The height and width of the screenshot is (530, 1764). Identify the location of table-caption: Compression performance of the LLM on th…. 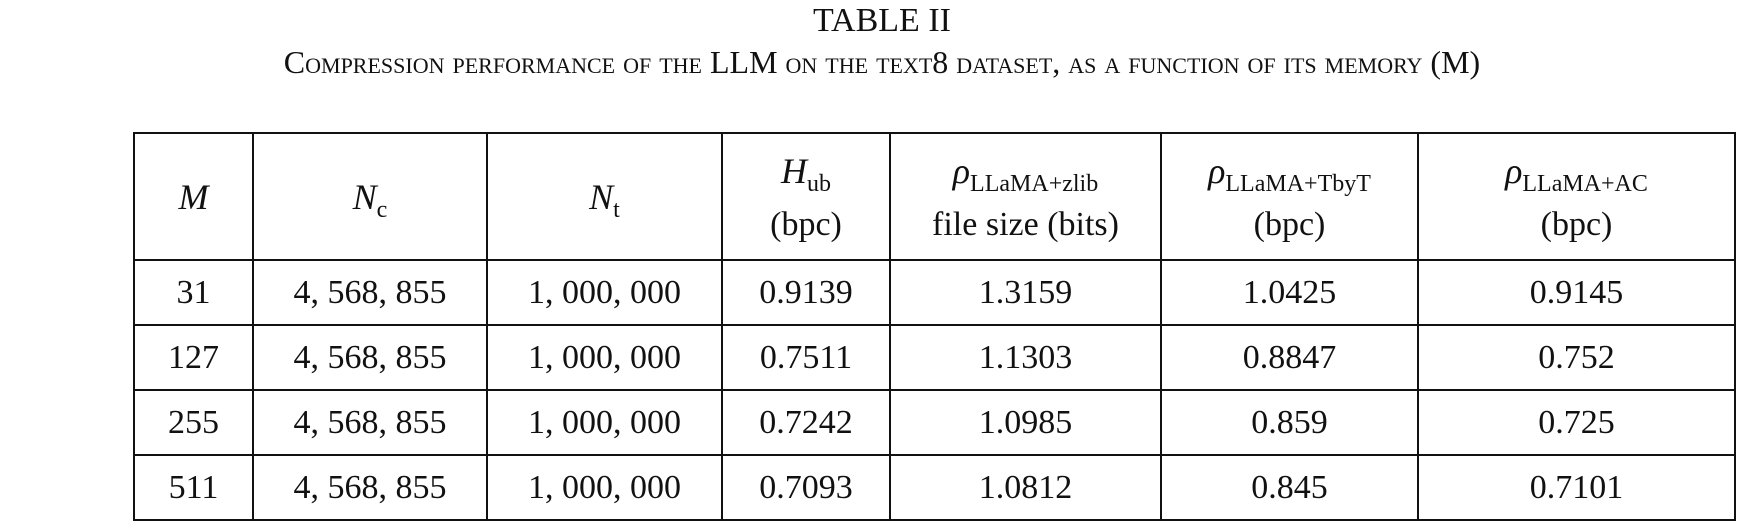
(882, 62).